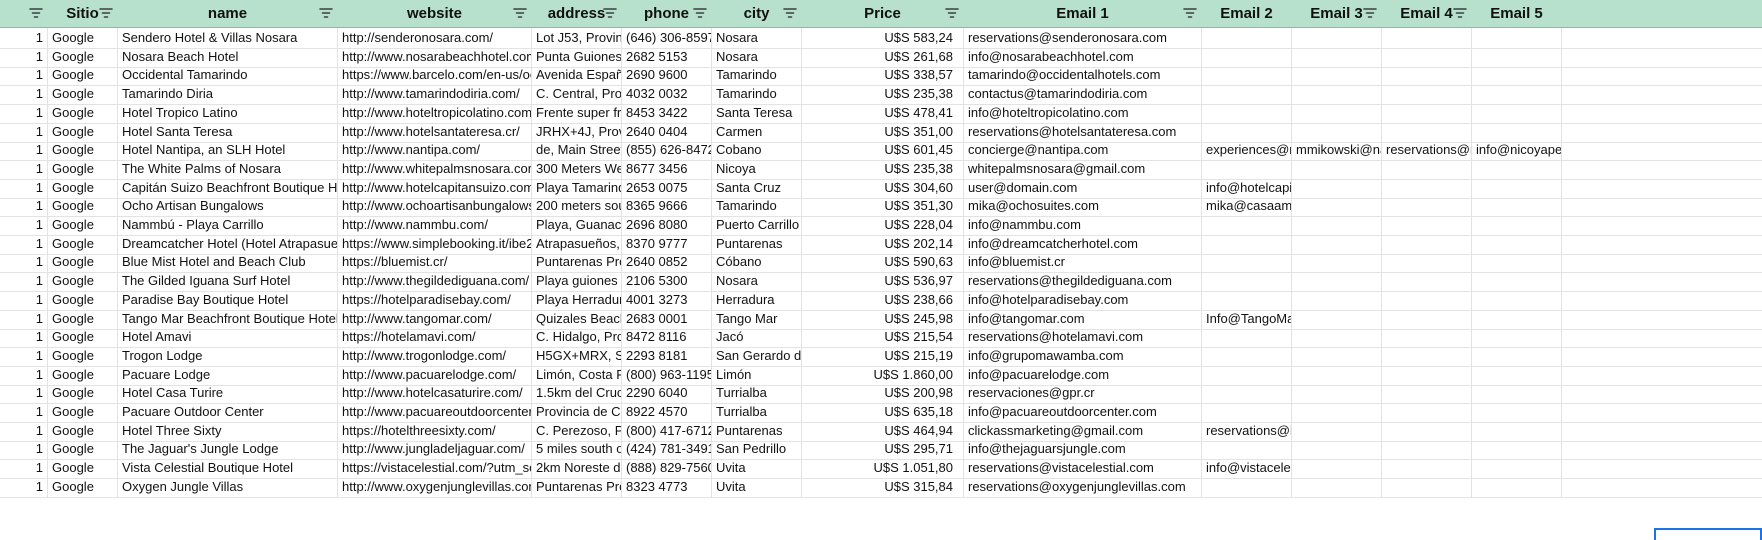 This screenshot has width=1762, height=540. What do you see at coordinates (435, 206) in the screenshot?
I see `cell-website: http://www.ochoartisanbungalows.co` at bounding box center [435, 206].